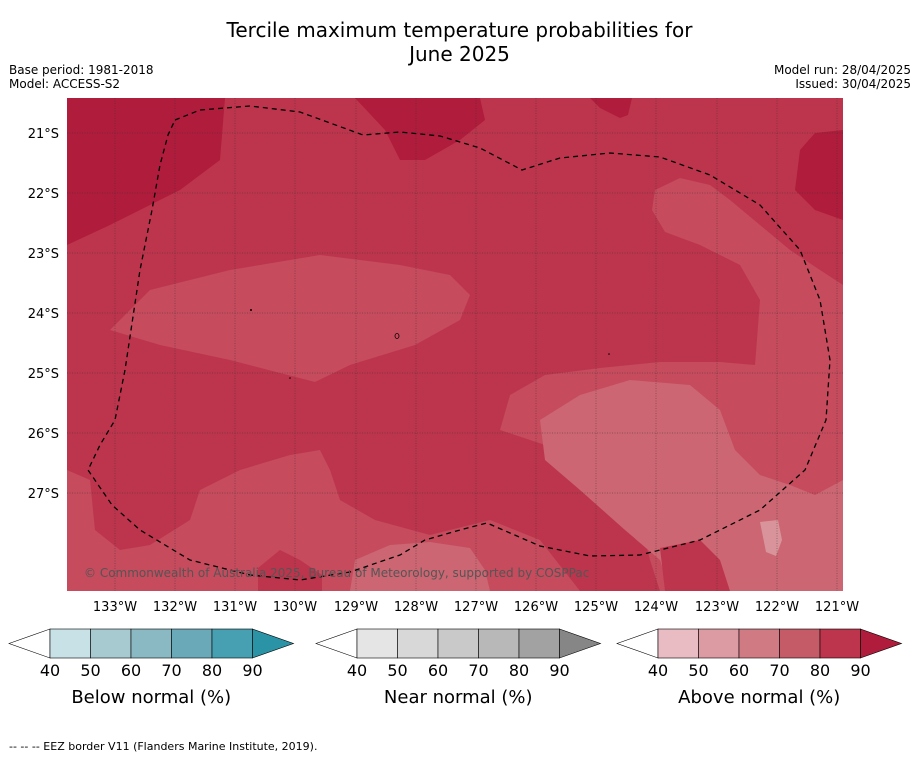  Describe the element at coordinates (459, 54) in the screenshot. I see `title-line-2: June 2025` at that location.